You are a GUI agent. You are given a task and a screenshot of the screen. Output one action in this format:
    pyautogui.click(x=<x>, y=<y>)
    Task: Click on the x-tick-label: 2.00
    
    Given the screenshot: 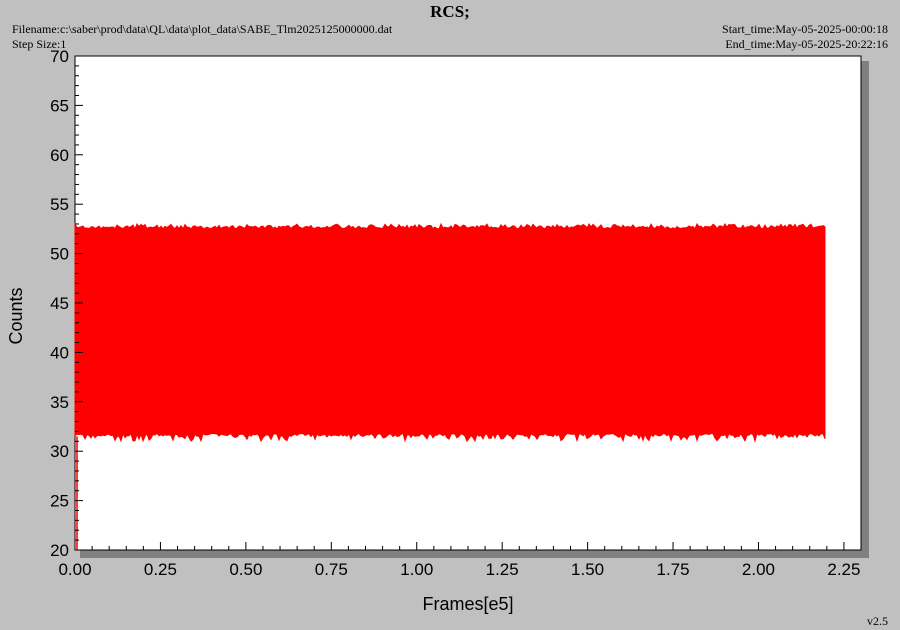 What is the action you would take?
    pyautogui.click(x=758, y=569)
    